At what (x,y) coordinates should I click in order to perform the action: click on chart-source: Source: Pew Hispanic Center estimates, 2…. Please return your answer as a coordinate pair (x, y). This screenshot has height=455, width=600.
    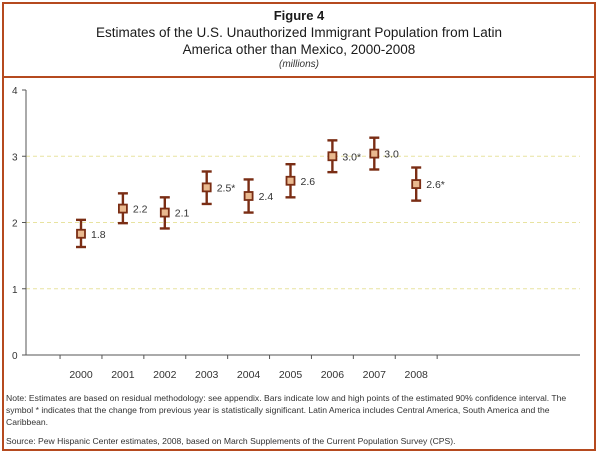
    Looking at the image, I should click on (231, 441).